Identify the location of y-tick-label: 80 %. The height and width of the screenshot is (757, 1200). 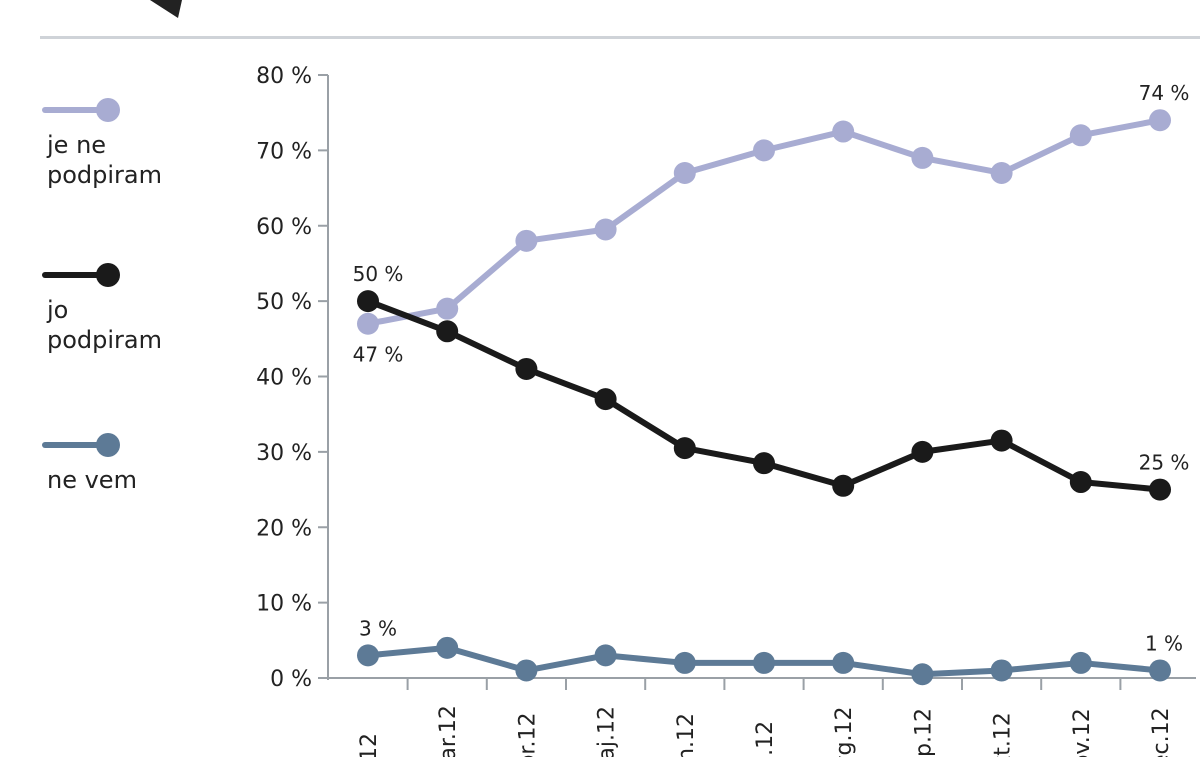
(284, 76).